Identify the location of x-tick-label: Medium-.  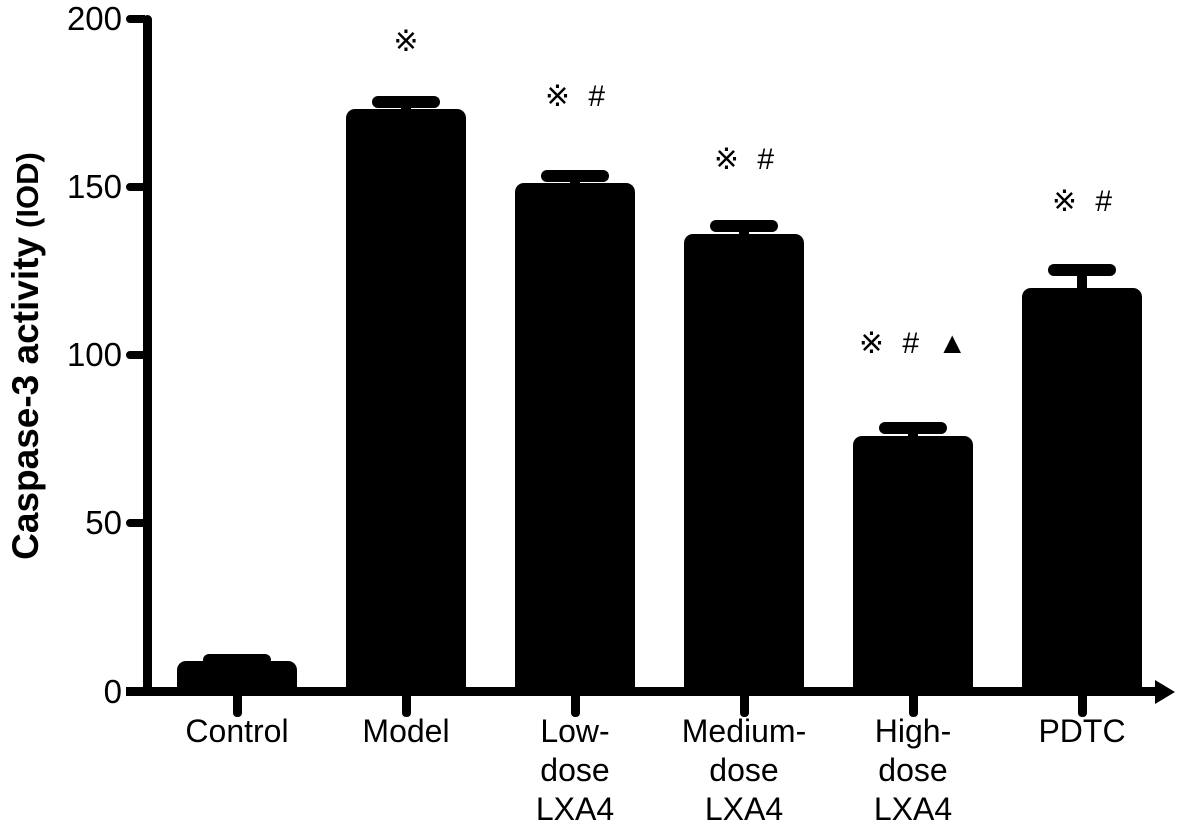
(744, 731).